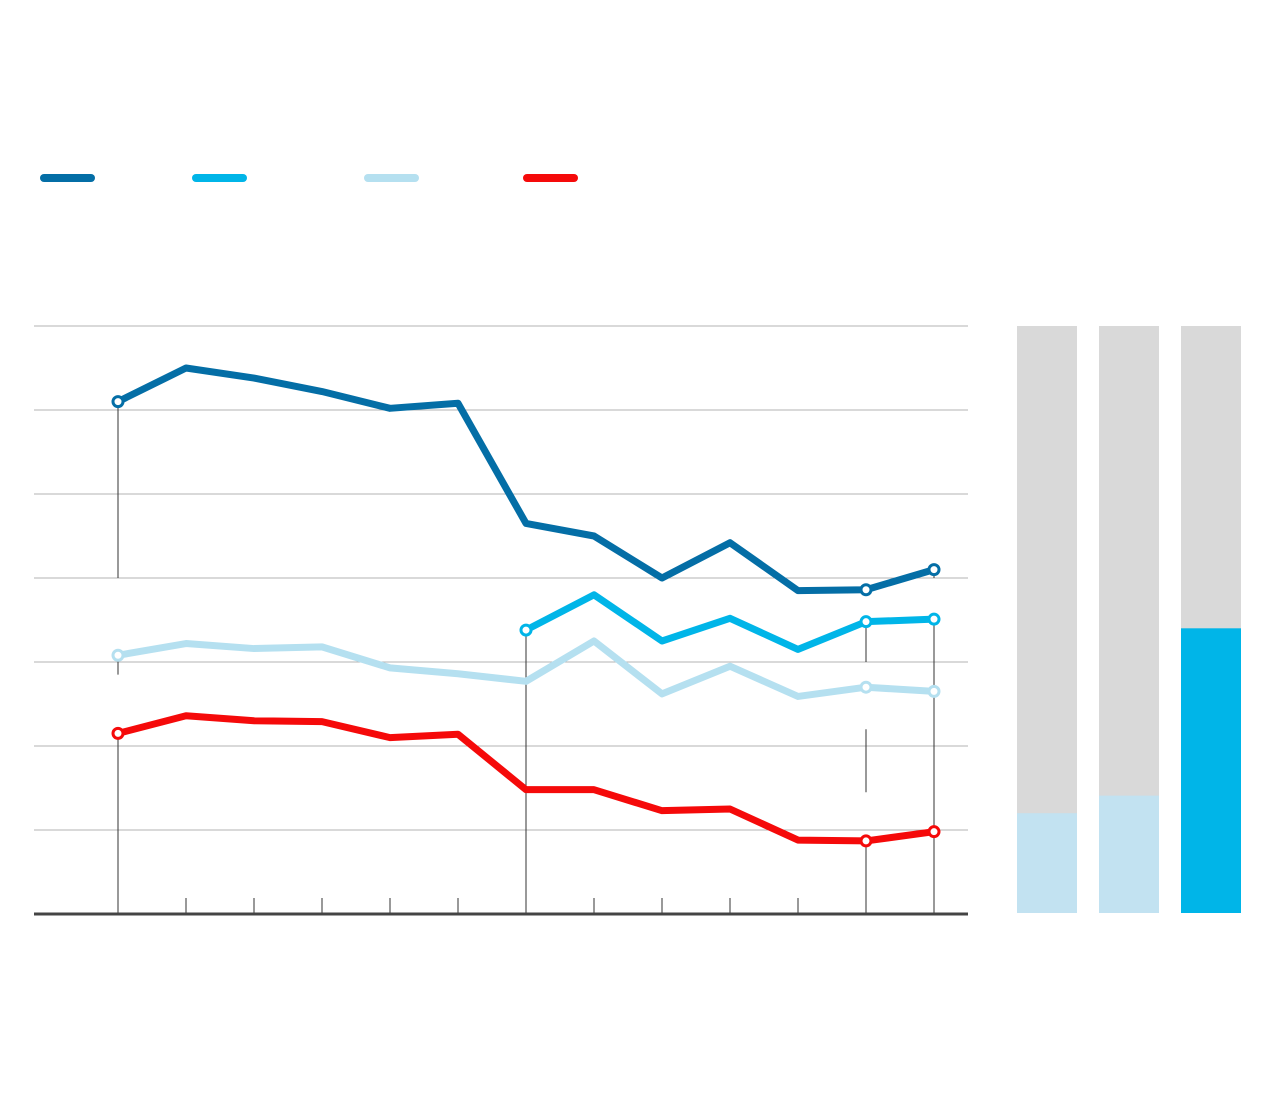 The image size is (1280, 1094). What do you see at coordinates (526, 906) in the screenshot?
I see `x-axis-ticks` at bounding box center [526, 906].